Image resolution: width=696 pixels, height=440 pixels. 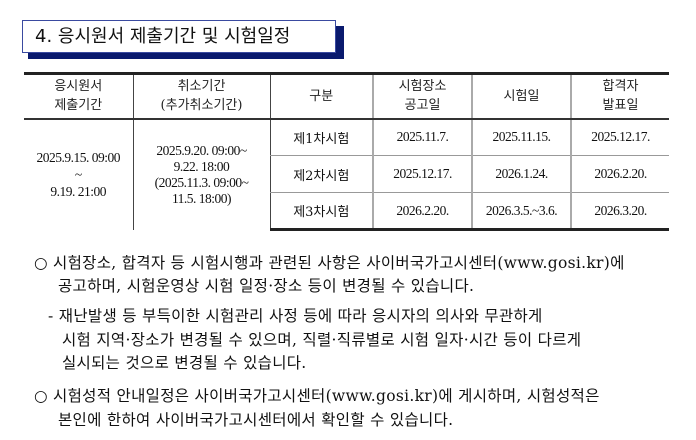 I want to click on section-title: 4. 응시원서 제출기간 및 시험일정, so click(x=179, y=36).